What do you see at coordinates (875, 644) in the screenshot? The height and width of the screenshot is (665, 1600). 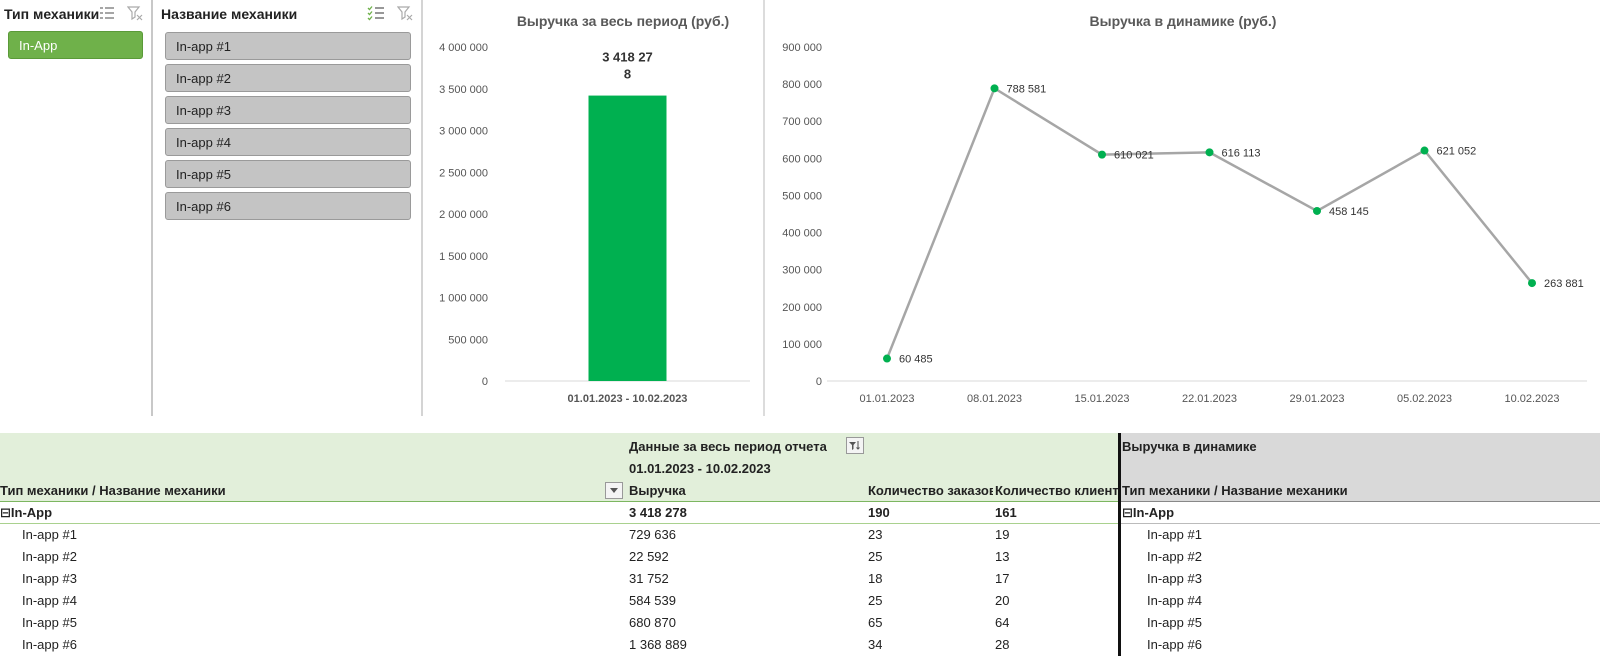 I see `row-orders: 34` at bounding box center [875, 644].